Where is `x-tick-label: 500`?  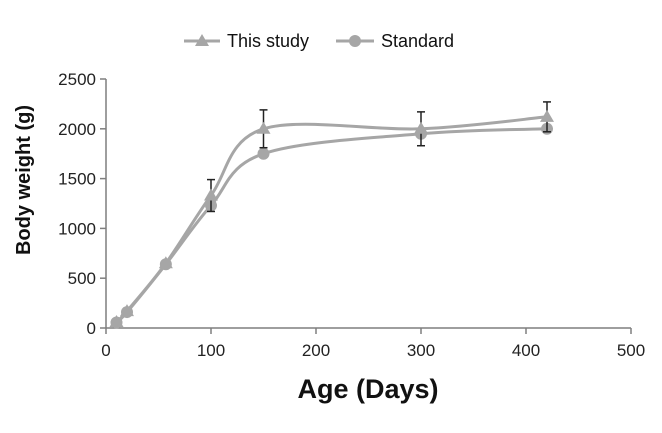
x-tick-label: 500 is located at coordinates (631, 350).